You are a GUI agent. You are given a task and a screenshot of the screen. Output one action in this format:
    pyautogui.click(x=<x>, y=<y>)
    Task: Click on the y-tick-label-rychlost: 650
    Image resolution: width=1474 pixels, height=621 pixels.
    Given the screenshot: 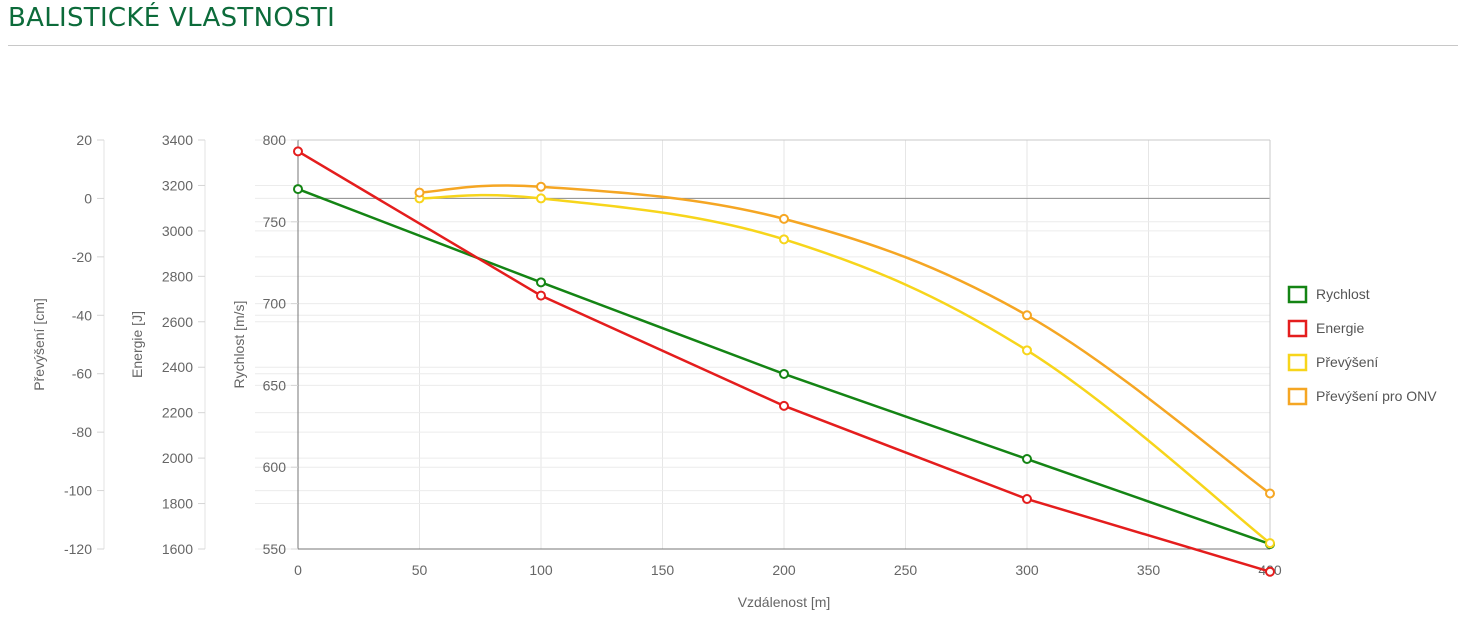 What is the action you would take?
    pyautogui.click(x=275, y=385)
    